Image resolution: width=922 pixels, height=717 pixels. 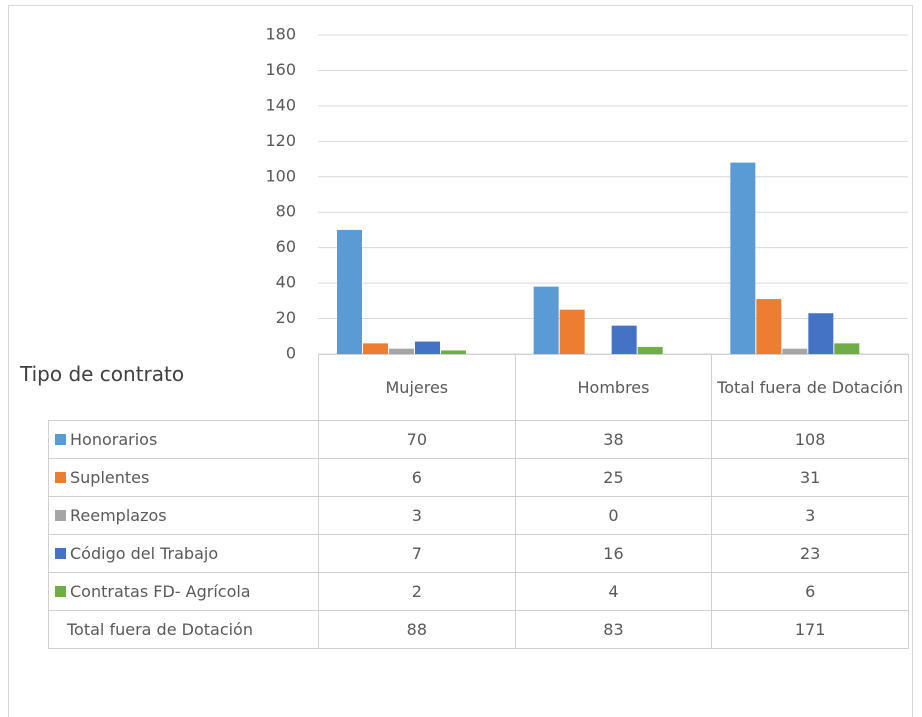 I want to click on table-value: 88, so click(x=417, y=629).